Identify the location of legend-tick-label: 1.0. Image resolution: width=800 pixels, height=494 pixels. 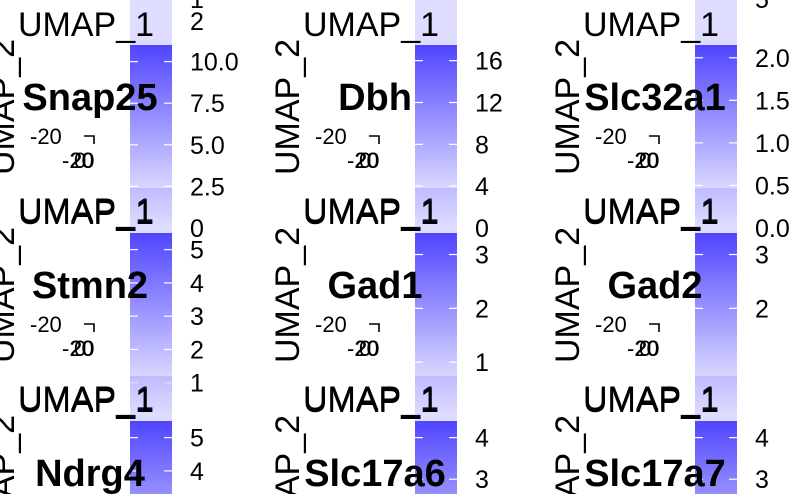
(772, 144).